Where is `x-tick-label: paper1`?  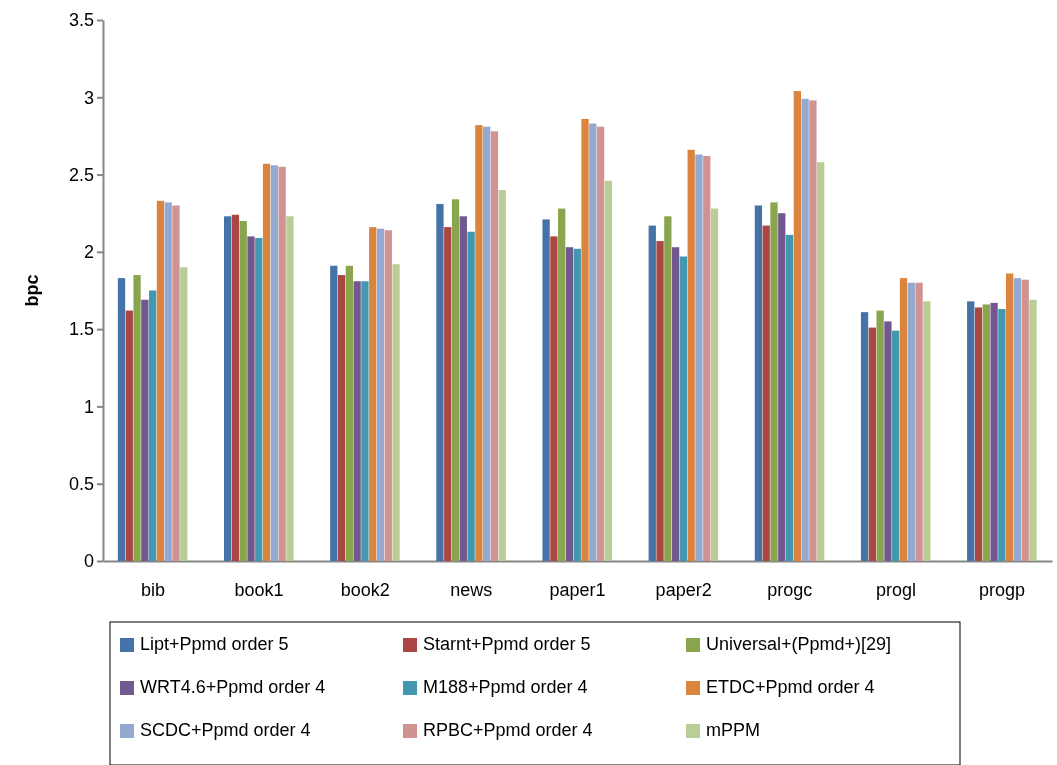
x-tick-label: paper1 is located at coordinates (577, 589).